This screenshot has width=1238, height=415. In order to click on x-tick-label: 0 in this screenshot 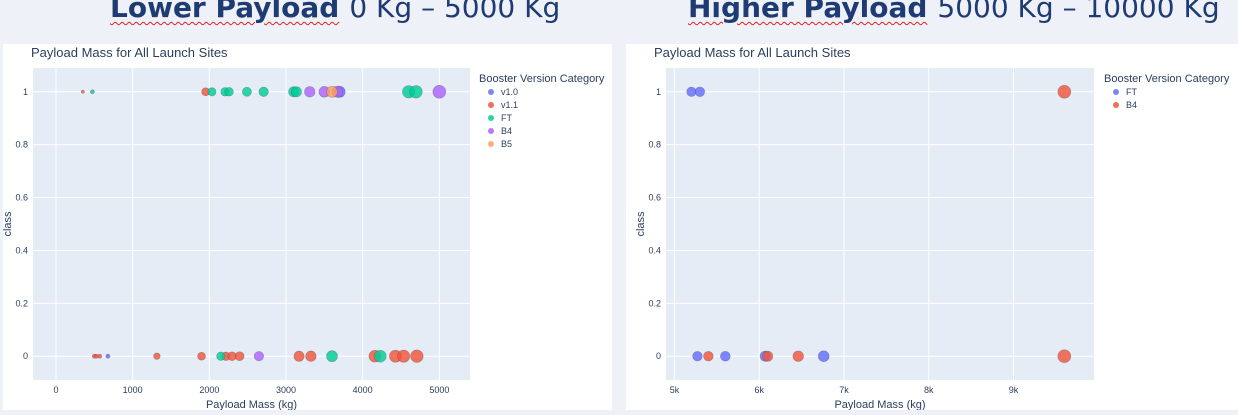, I will do `click(55, 390)`.